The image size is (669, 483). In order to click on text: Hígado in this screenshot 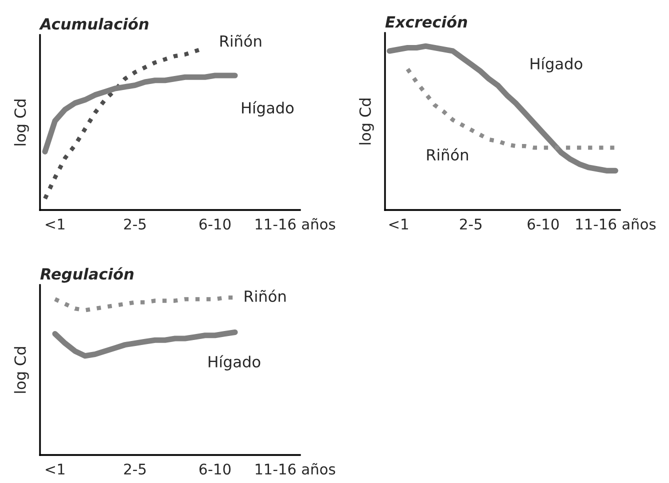, I will do `click(556, 64)`.